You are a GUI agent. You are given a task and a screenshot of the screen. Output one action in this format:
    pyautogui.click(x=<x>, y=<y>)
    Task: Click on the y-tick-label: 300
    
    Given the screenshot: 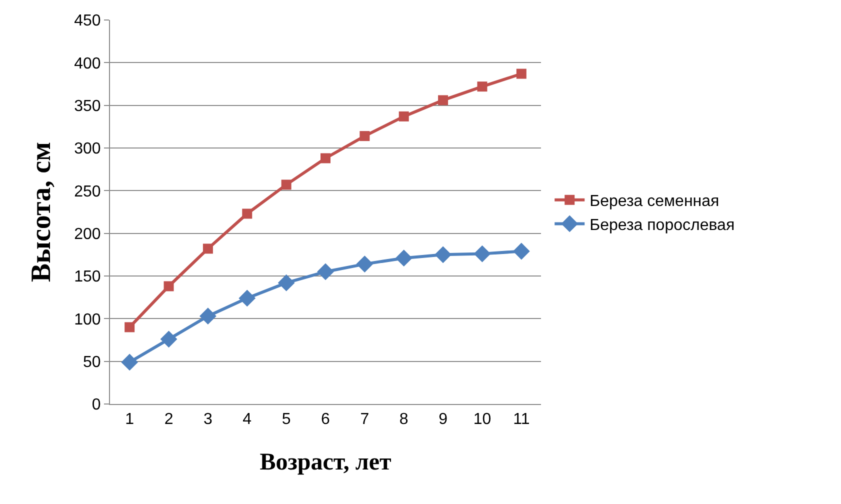 What is the action you would take?
    pyautogui.click(x=87, y=149)
    